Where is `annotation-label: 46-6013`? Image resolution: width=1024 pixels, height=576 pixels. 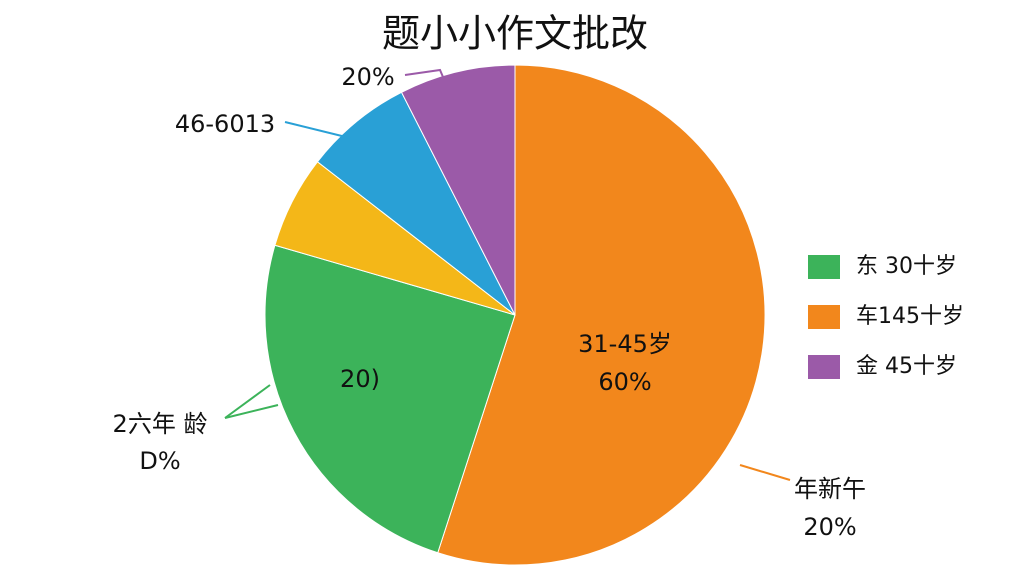 annotation-label: 46-6013 is located at coordinates (225, 124).